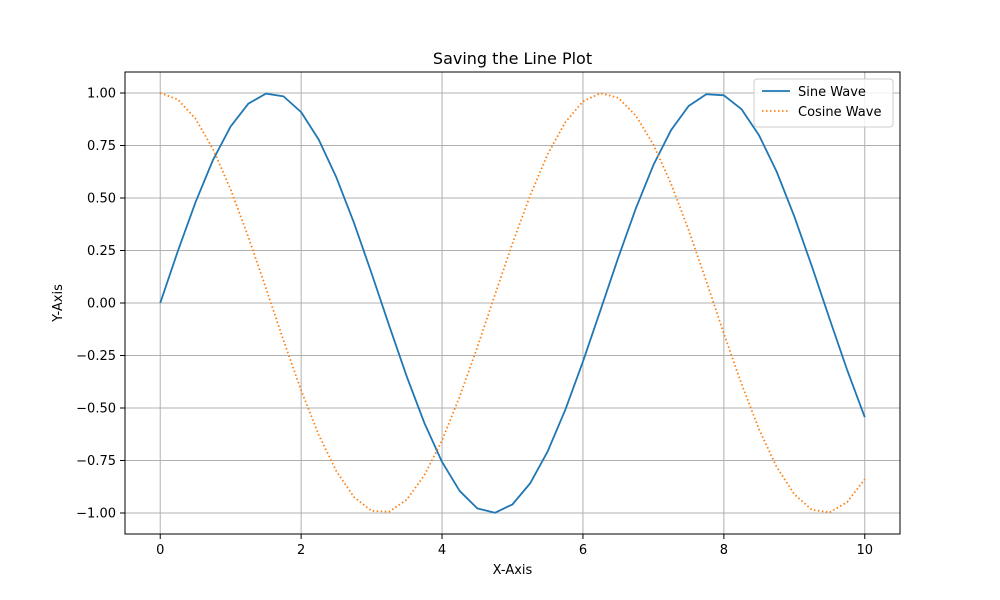 The image size is (1000, 600). I want to click on x-tick-label: 0, so click(160, 550).